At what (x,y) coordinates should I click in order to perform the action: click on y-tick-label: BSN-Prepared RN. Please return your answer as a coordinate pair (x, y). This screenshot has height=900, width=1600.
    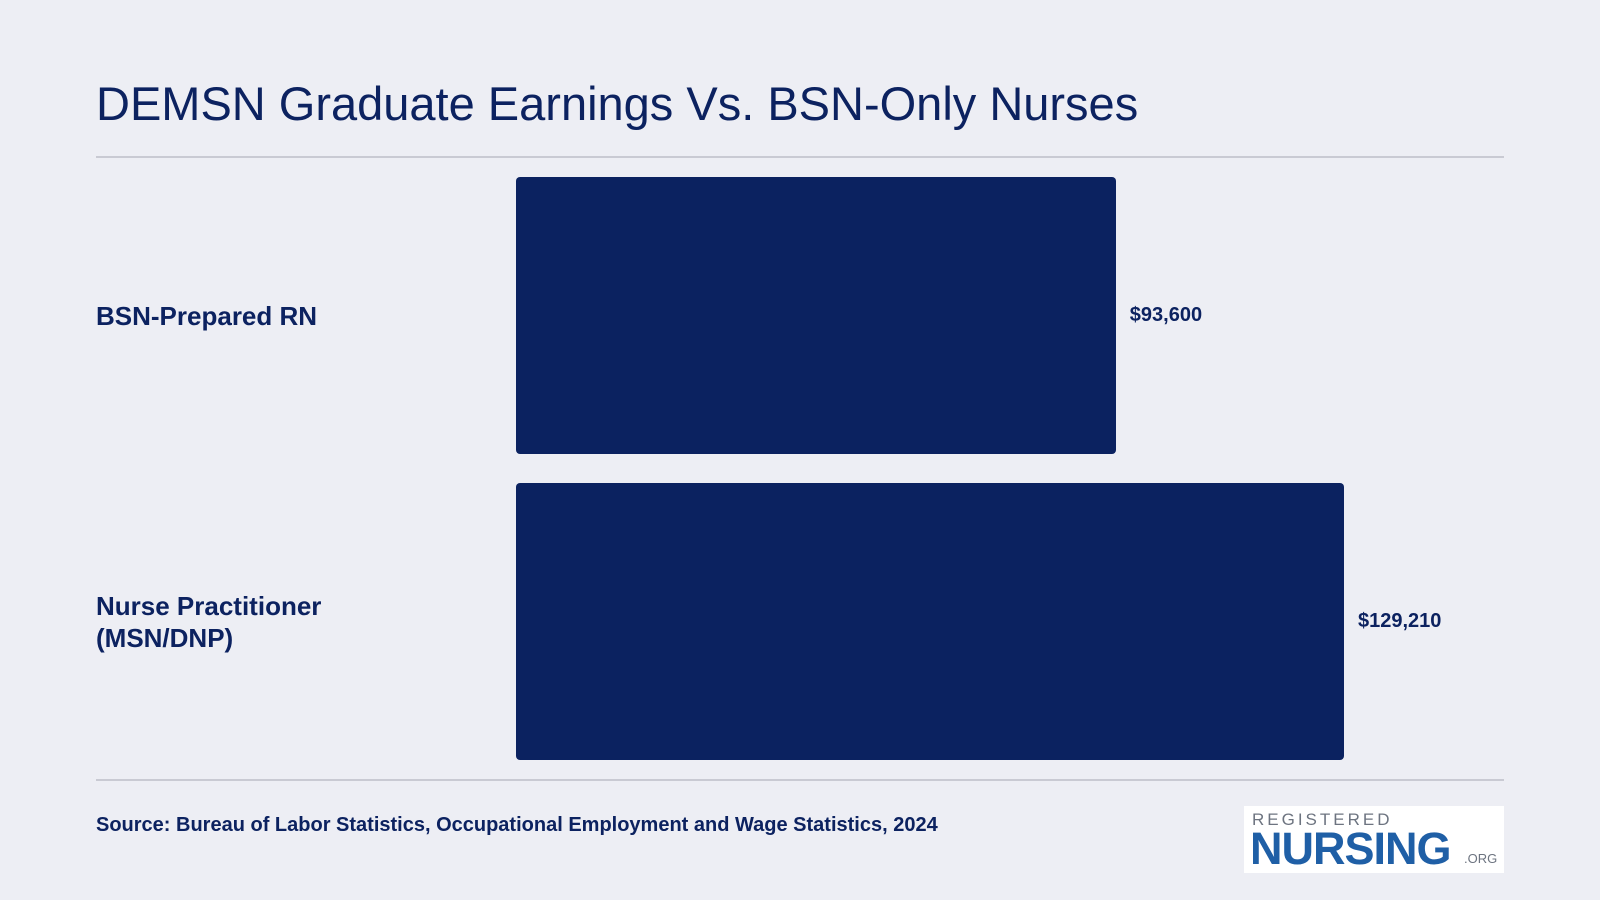
    Looking at the image, I should click on (207, 315).